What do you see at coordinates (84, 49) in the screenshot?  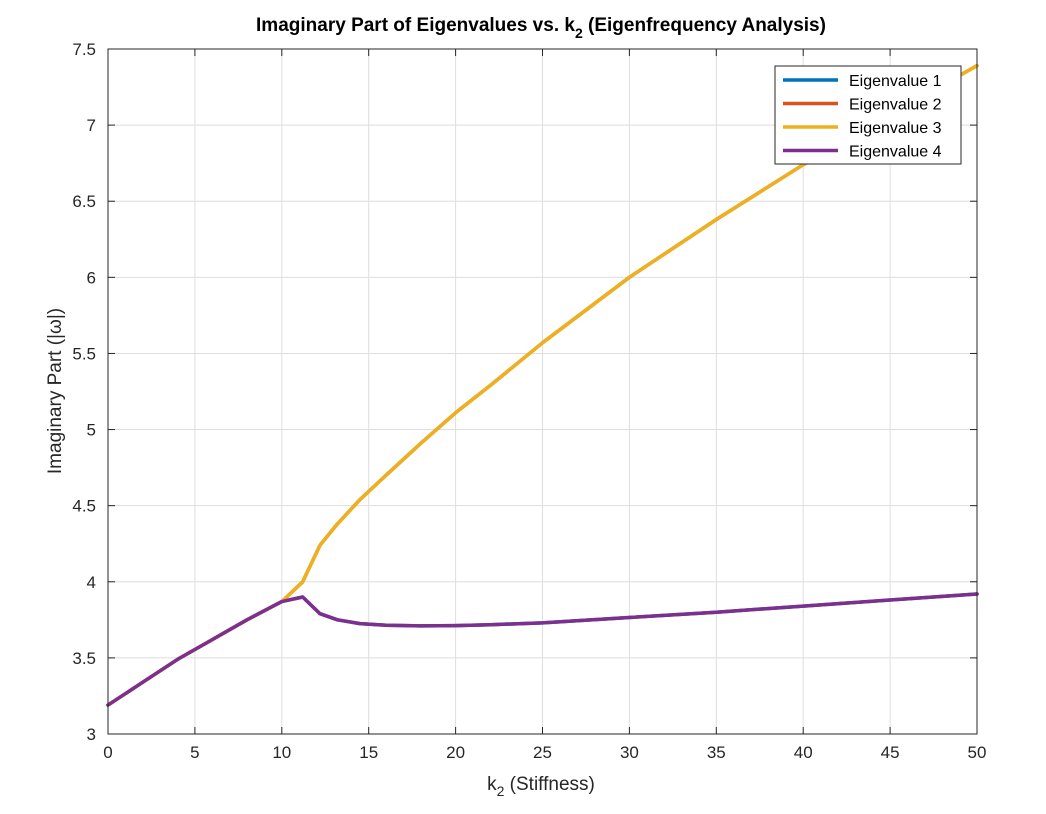 I see `y-tick-label: 7.5` at bounding box center [84, 49].